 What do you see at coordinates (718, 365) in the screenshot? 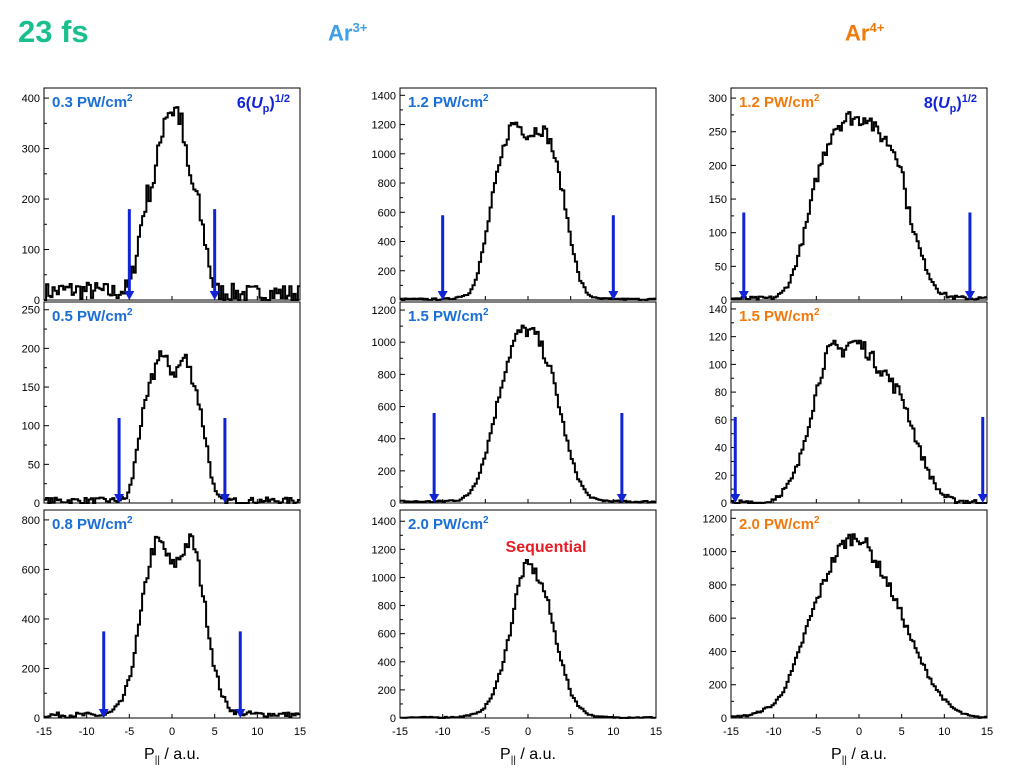
I see `y-tick-label: 100` at bounding box center [718, 365].